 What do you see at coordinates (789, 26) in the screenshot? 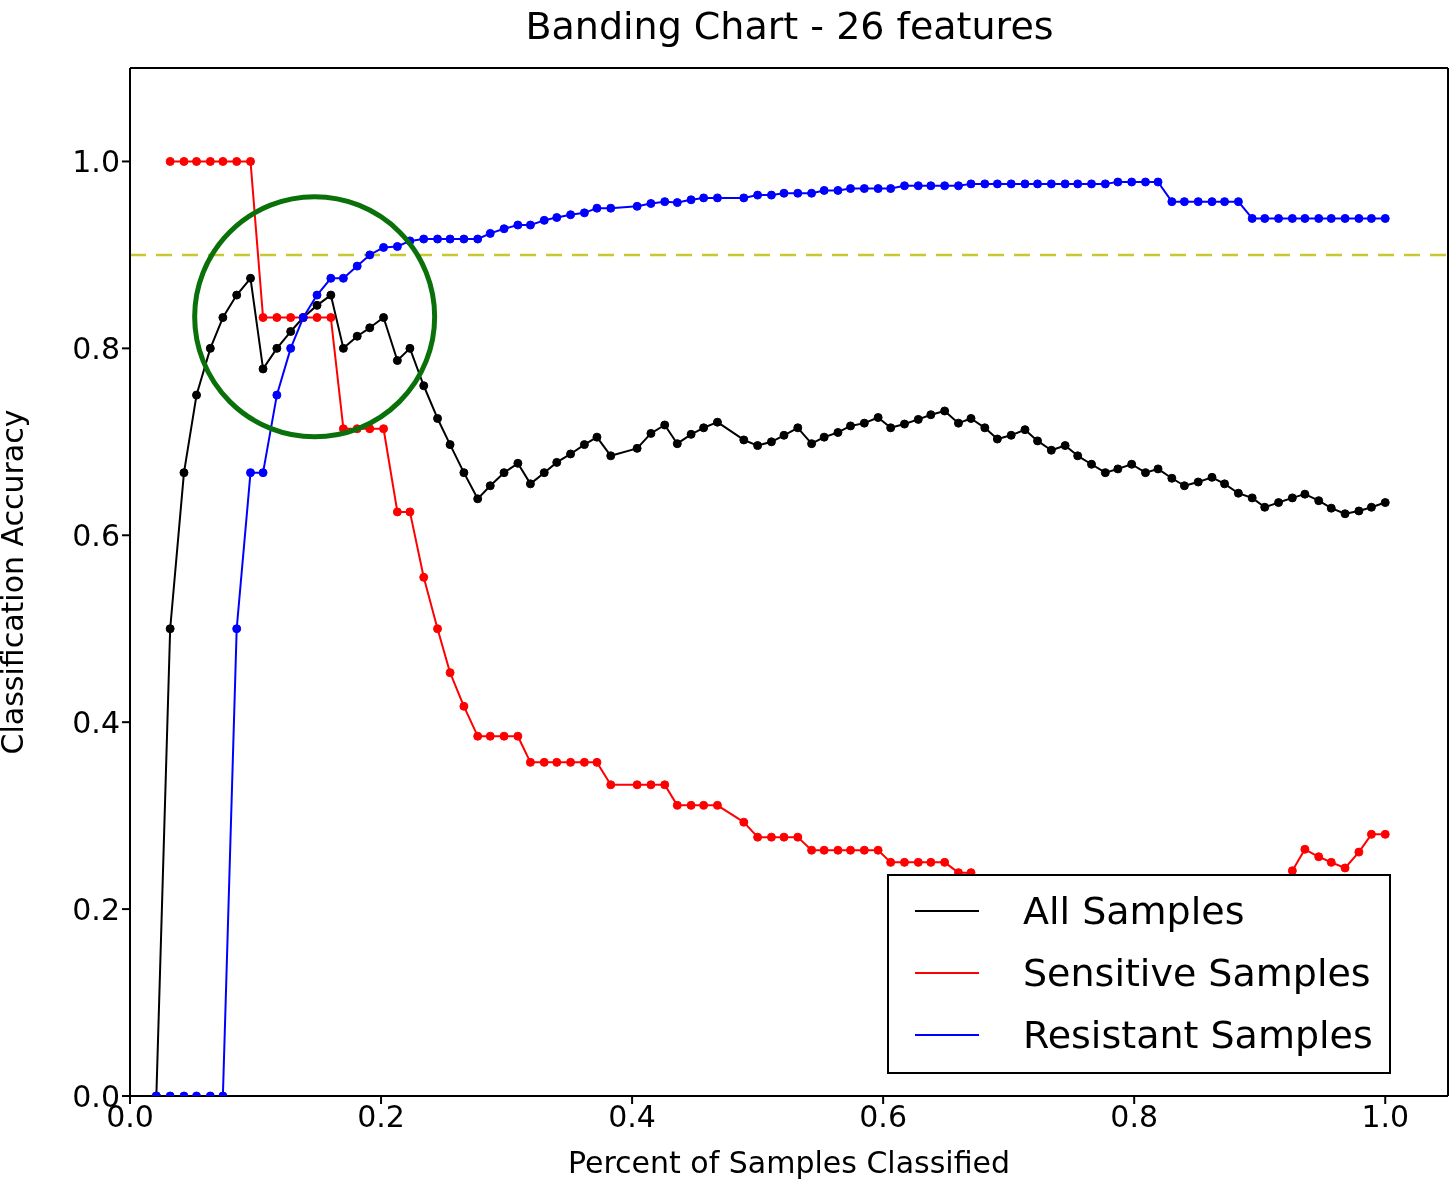
I see `chart-title: Banding Chart - 26 features` at bounding box center [789, 26].